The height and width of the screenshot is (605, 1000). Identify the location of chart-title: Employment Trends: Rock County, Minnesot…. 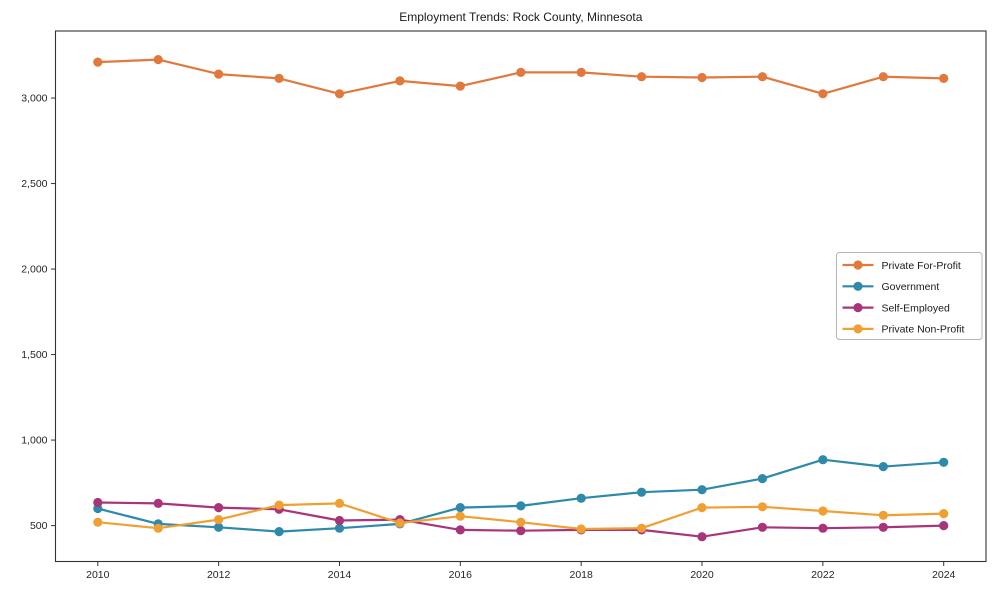
(521, 17).